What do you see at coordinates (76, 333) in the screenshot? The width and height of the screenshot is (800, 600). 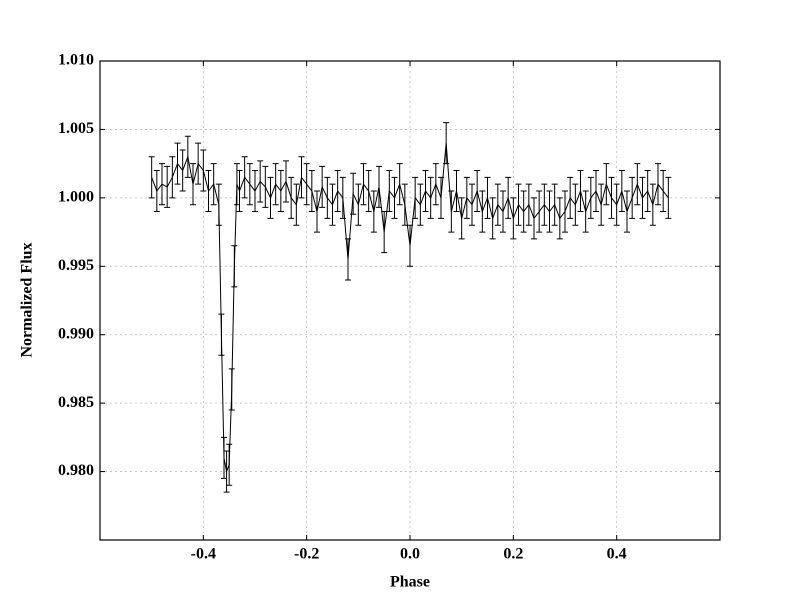 I see `y-tick-label: 0.990` at bounding box center [76, 333].